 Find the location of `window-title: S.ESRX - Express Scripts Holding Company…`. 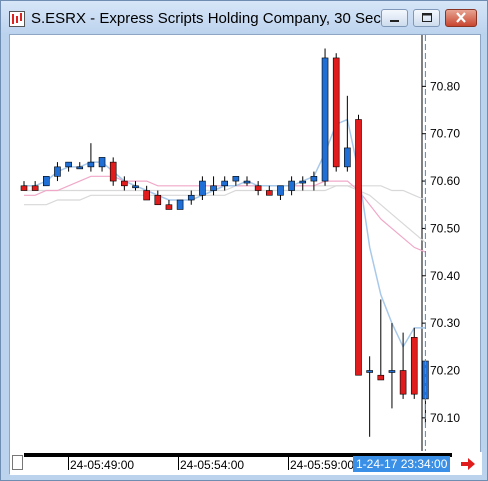

window-title: S.ESRX - Express Scripts Holding Company… is located at coordinates (206, 18).